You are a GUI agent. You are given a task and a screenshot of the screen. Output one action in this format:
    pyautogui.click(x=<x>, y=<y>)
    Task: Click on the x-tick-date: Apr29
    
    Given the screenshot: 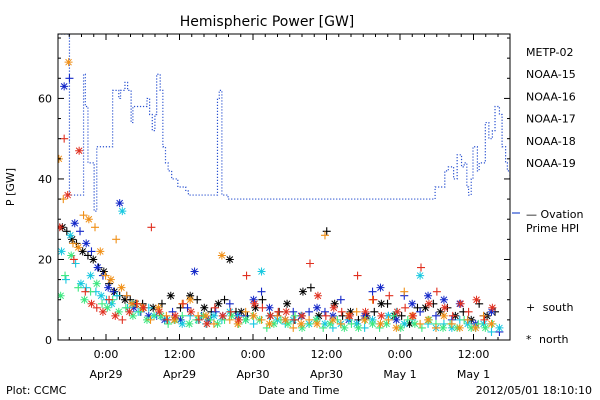 What is the action you would take?
    pyautogui.click(x=179, y=374)
    